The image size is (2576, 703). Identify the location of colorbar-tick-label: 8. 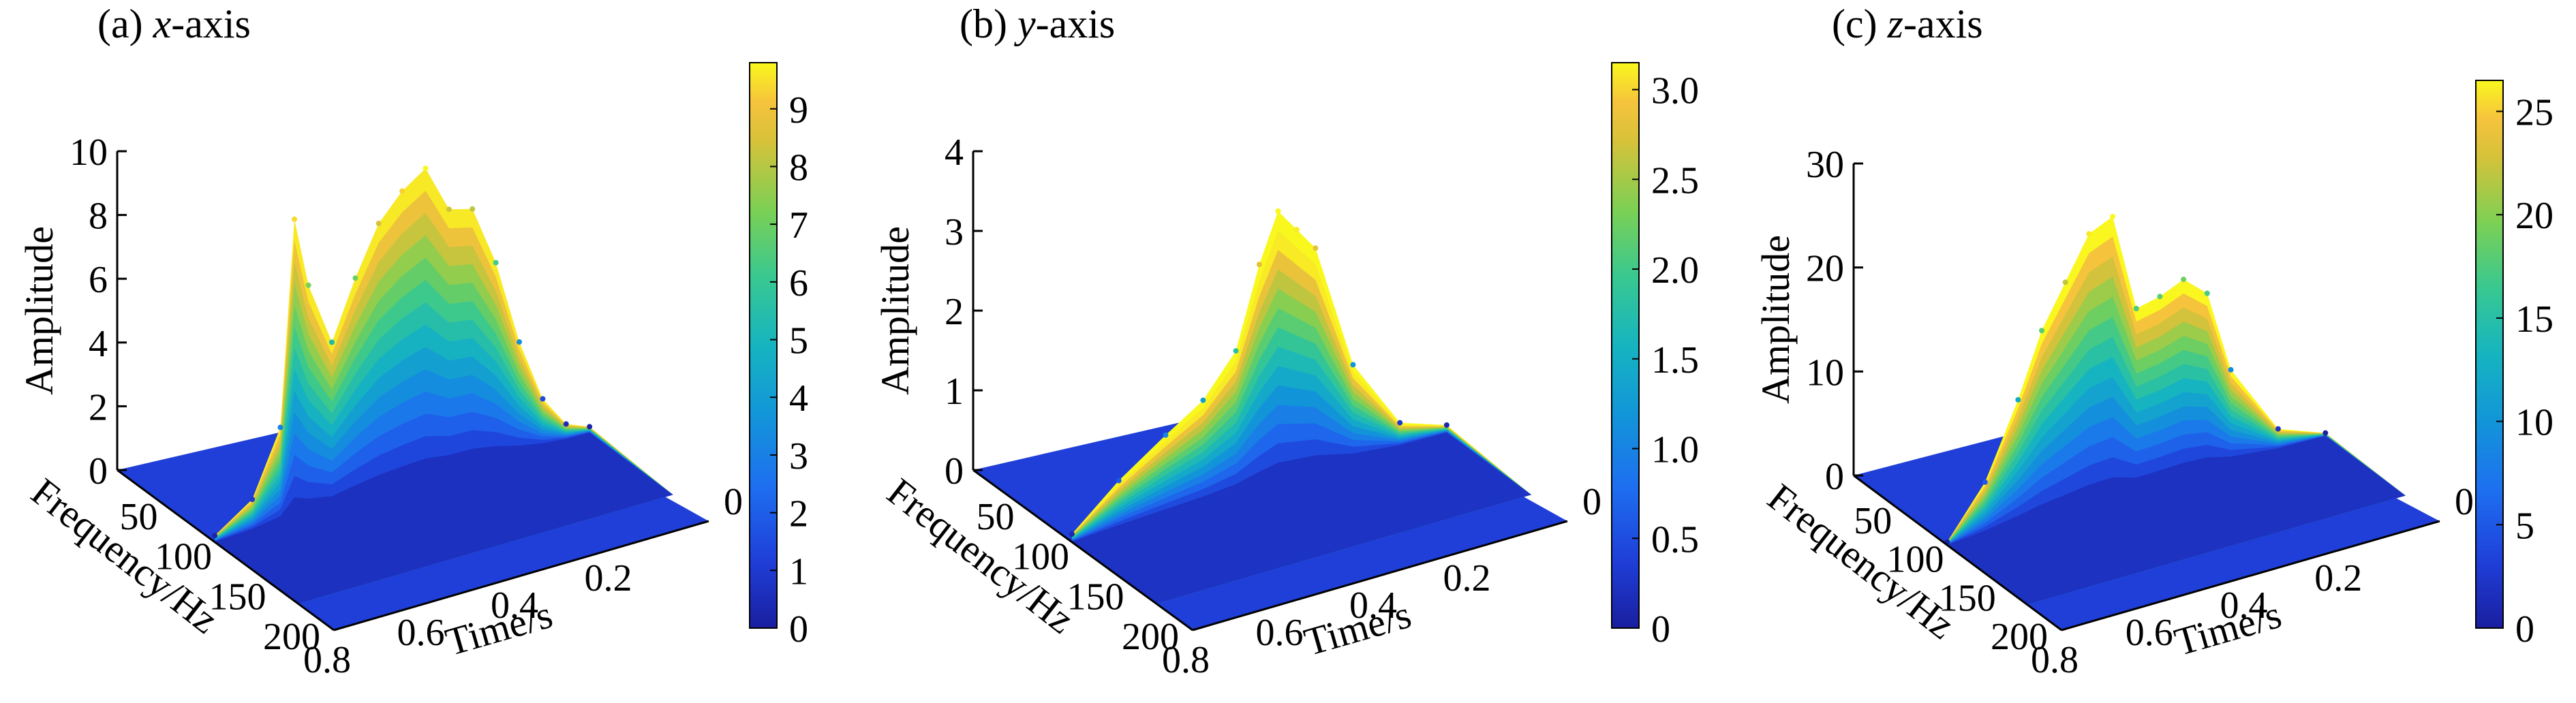
(798, 167).